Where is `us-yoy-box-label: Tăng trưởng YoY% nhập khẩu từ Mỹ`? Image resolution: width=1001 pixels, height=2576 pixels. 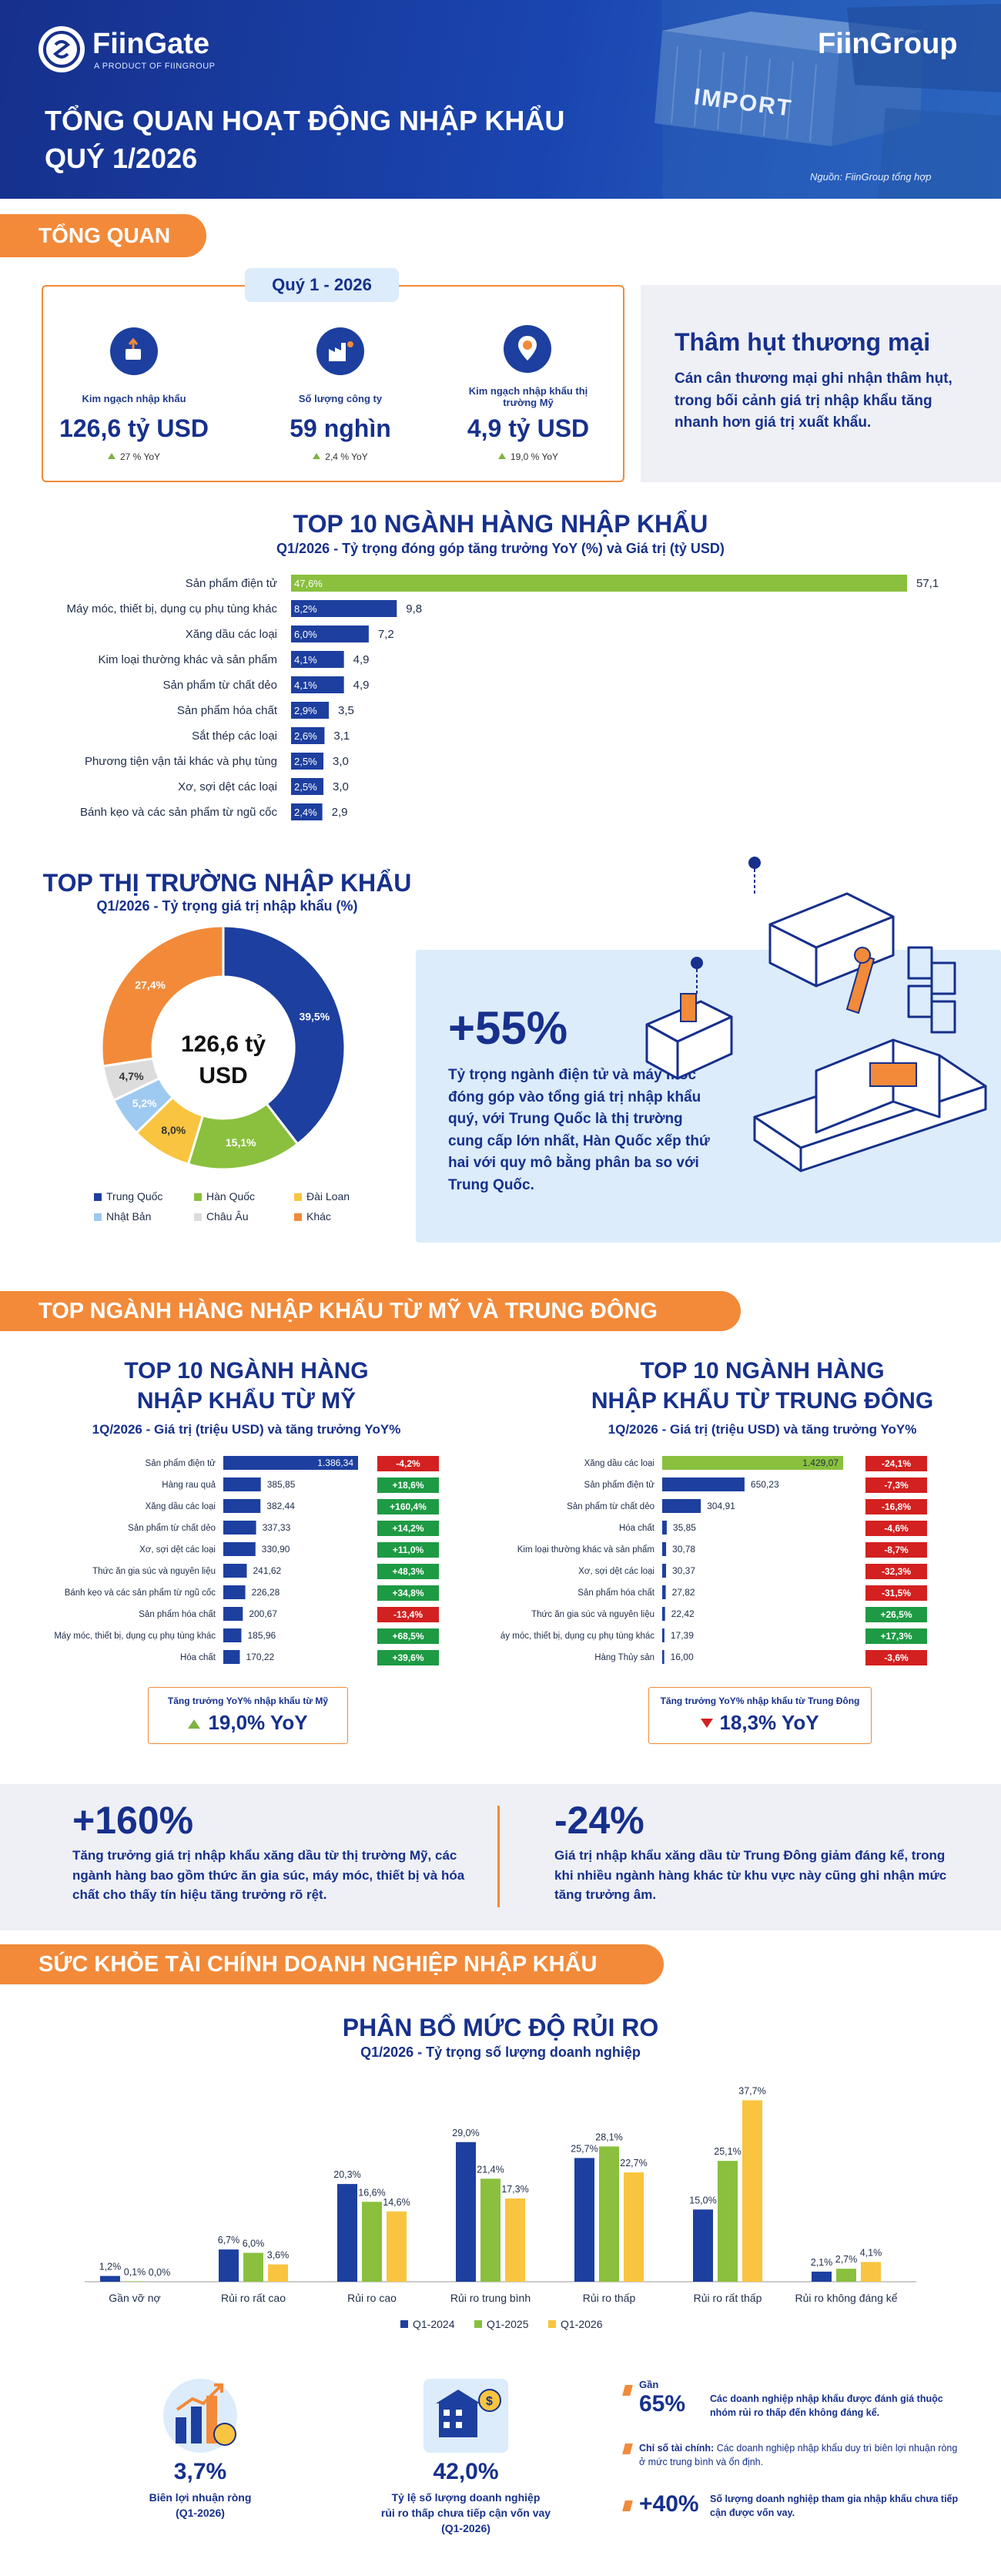
us-yoy-box-label: Tăng trưởng YoY% nhập khẩu từ Mỹ is located at coordinates (248, 1701).